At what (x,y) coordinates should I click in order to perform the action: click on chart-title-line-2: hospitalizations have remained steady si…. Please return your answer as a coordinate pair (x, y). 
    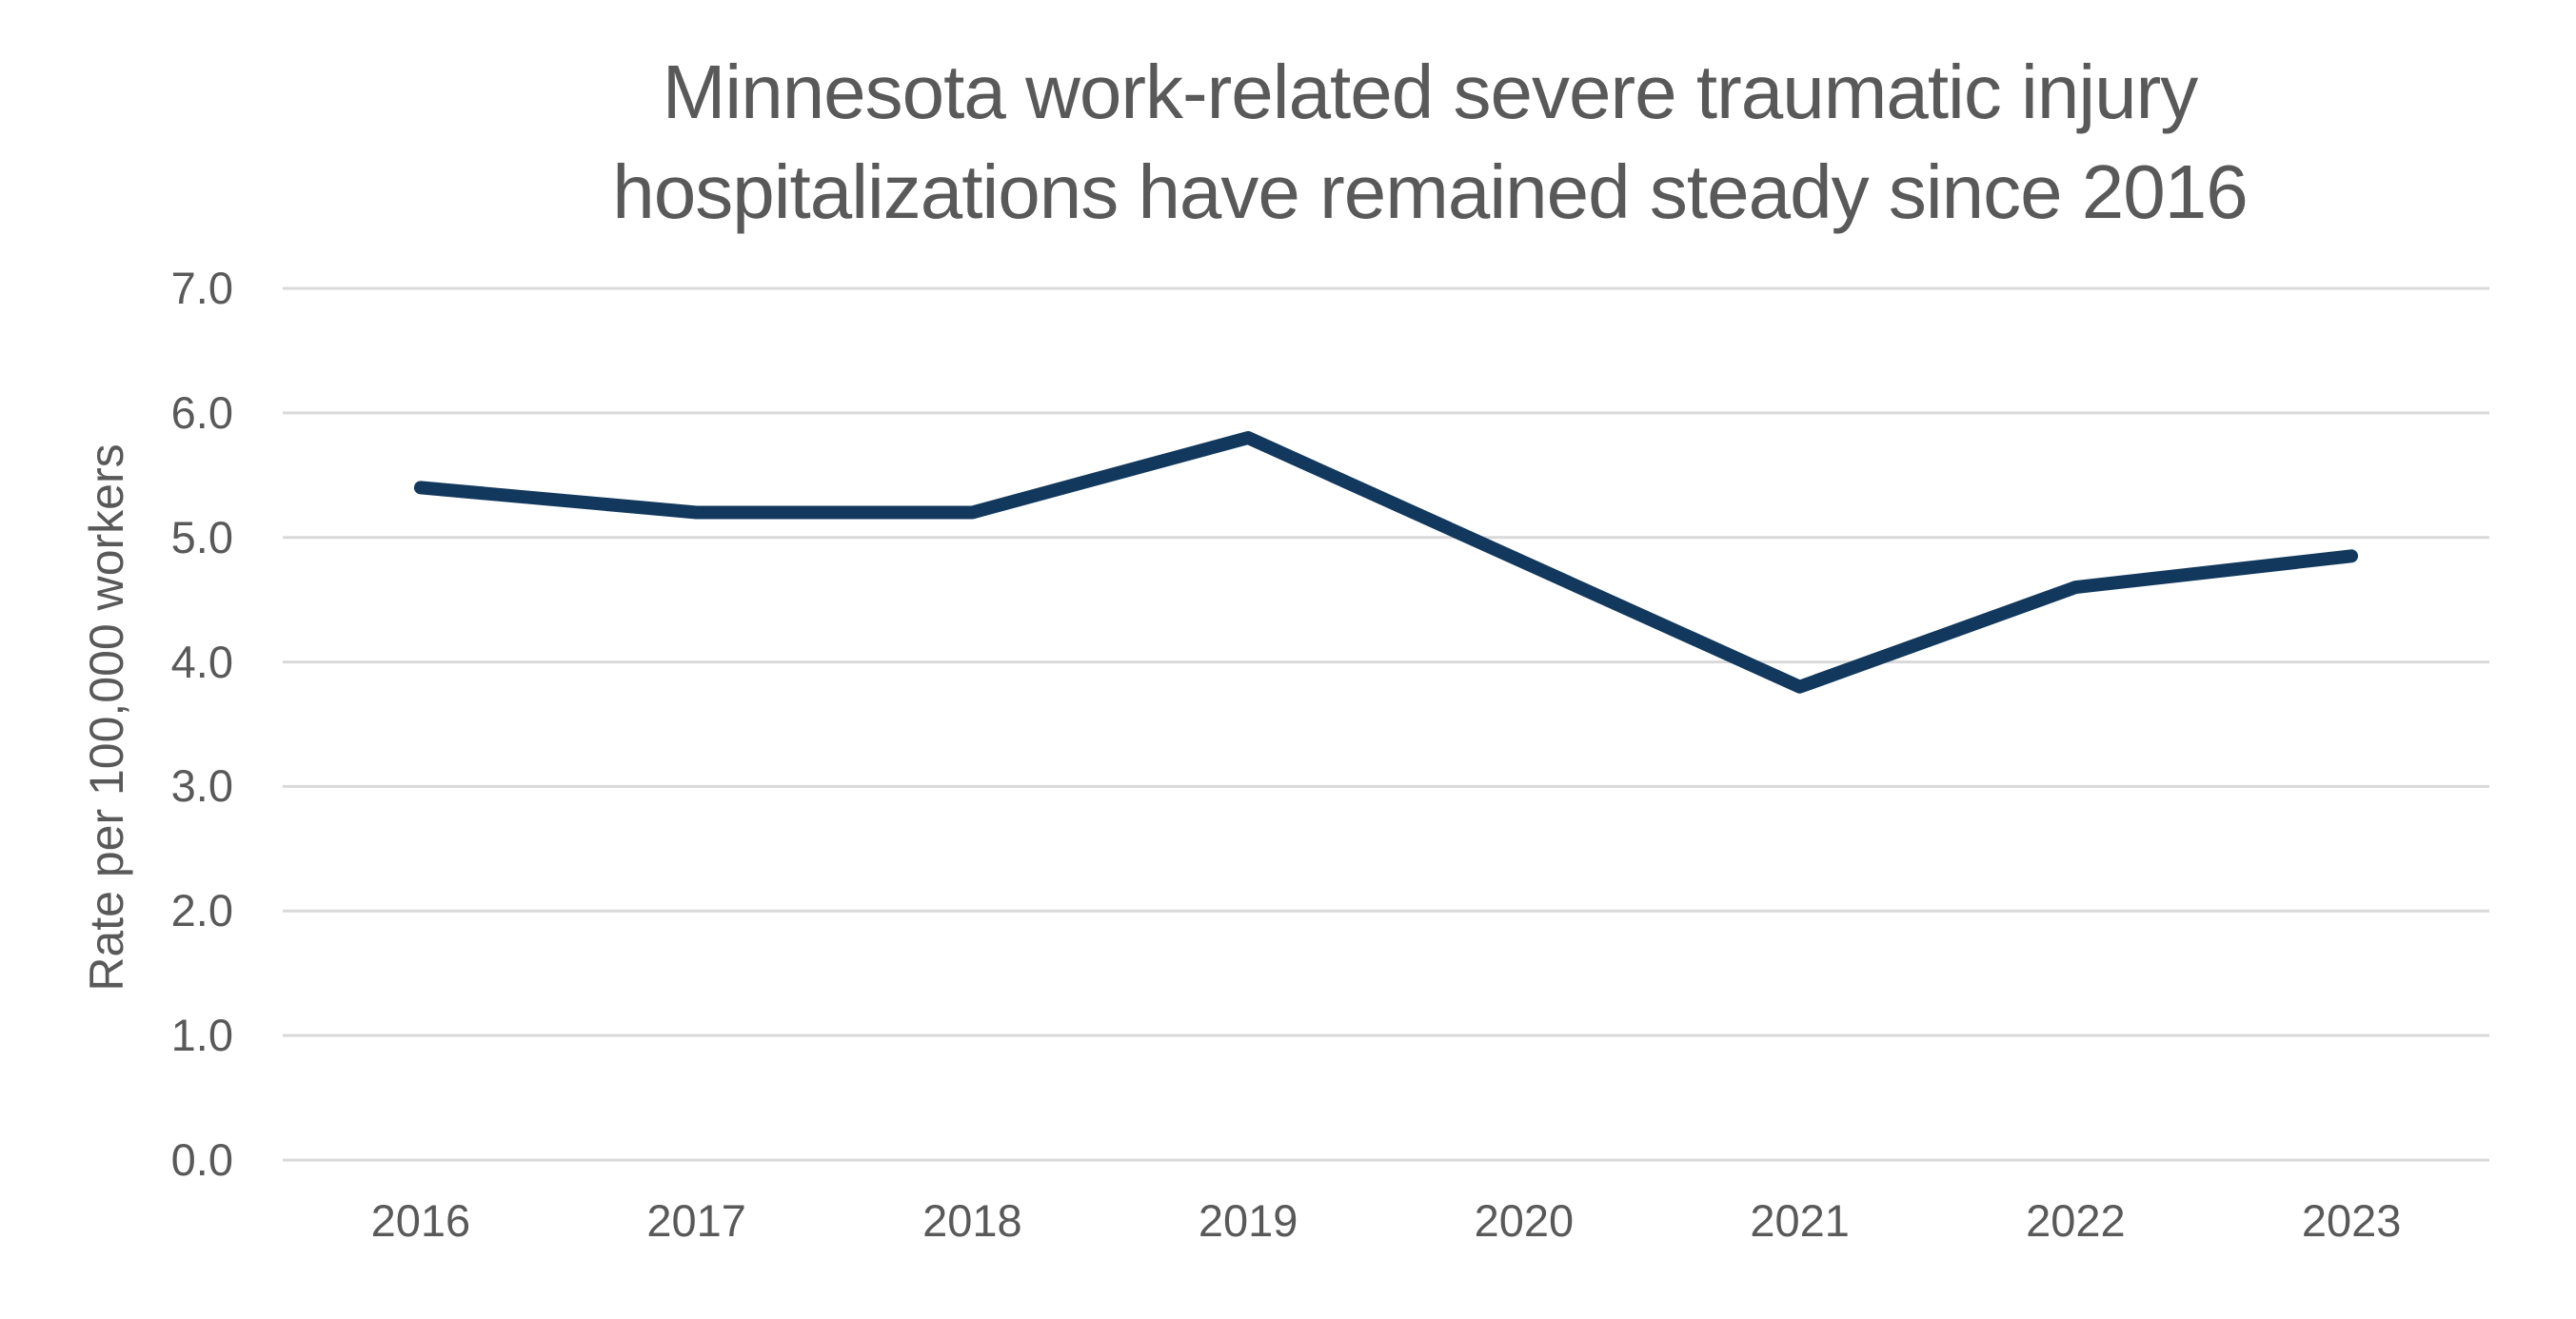
    Looking at the image, I should click on (1430, 191).